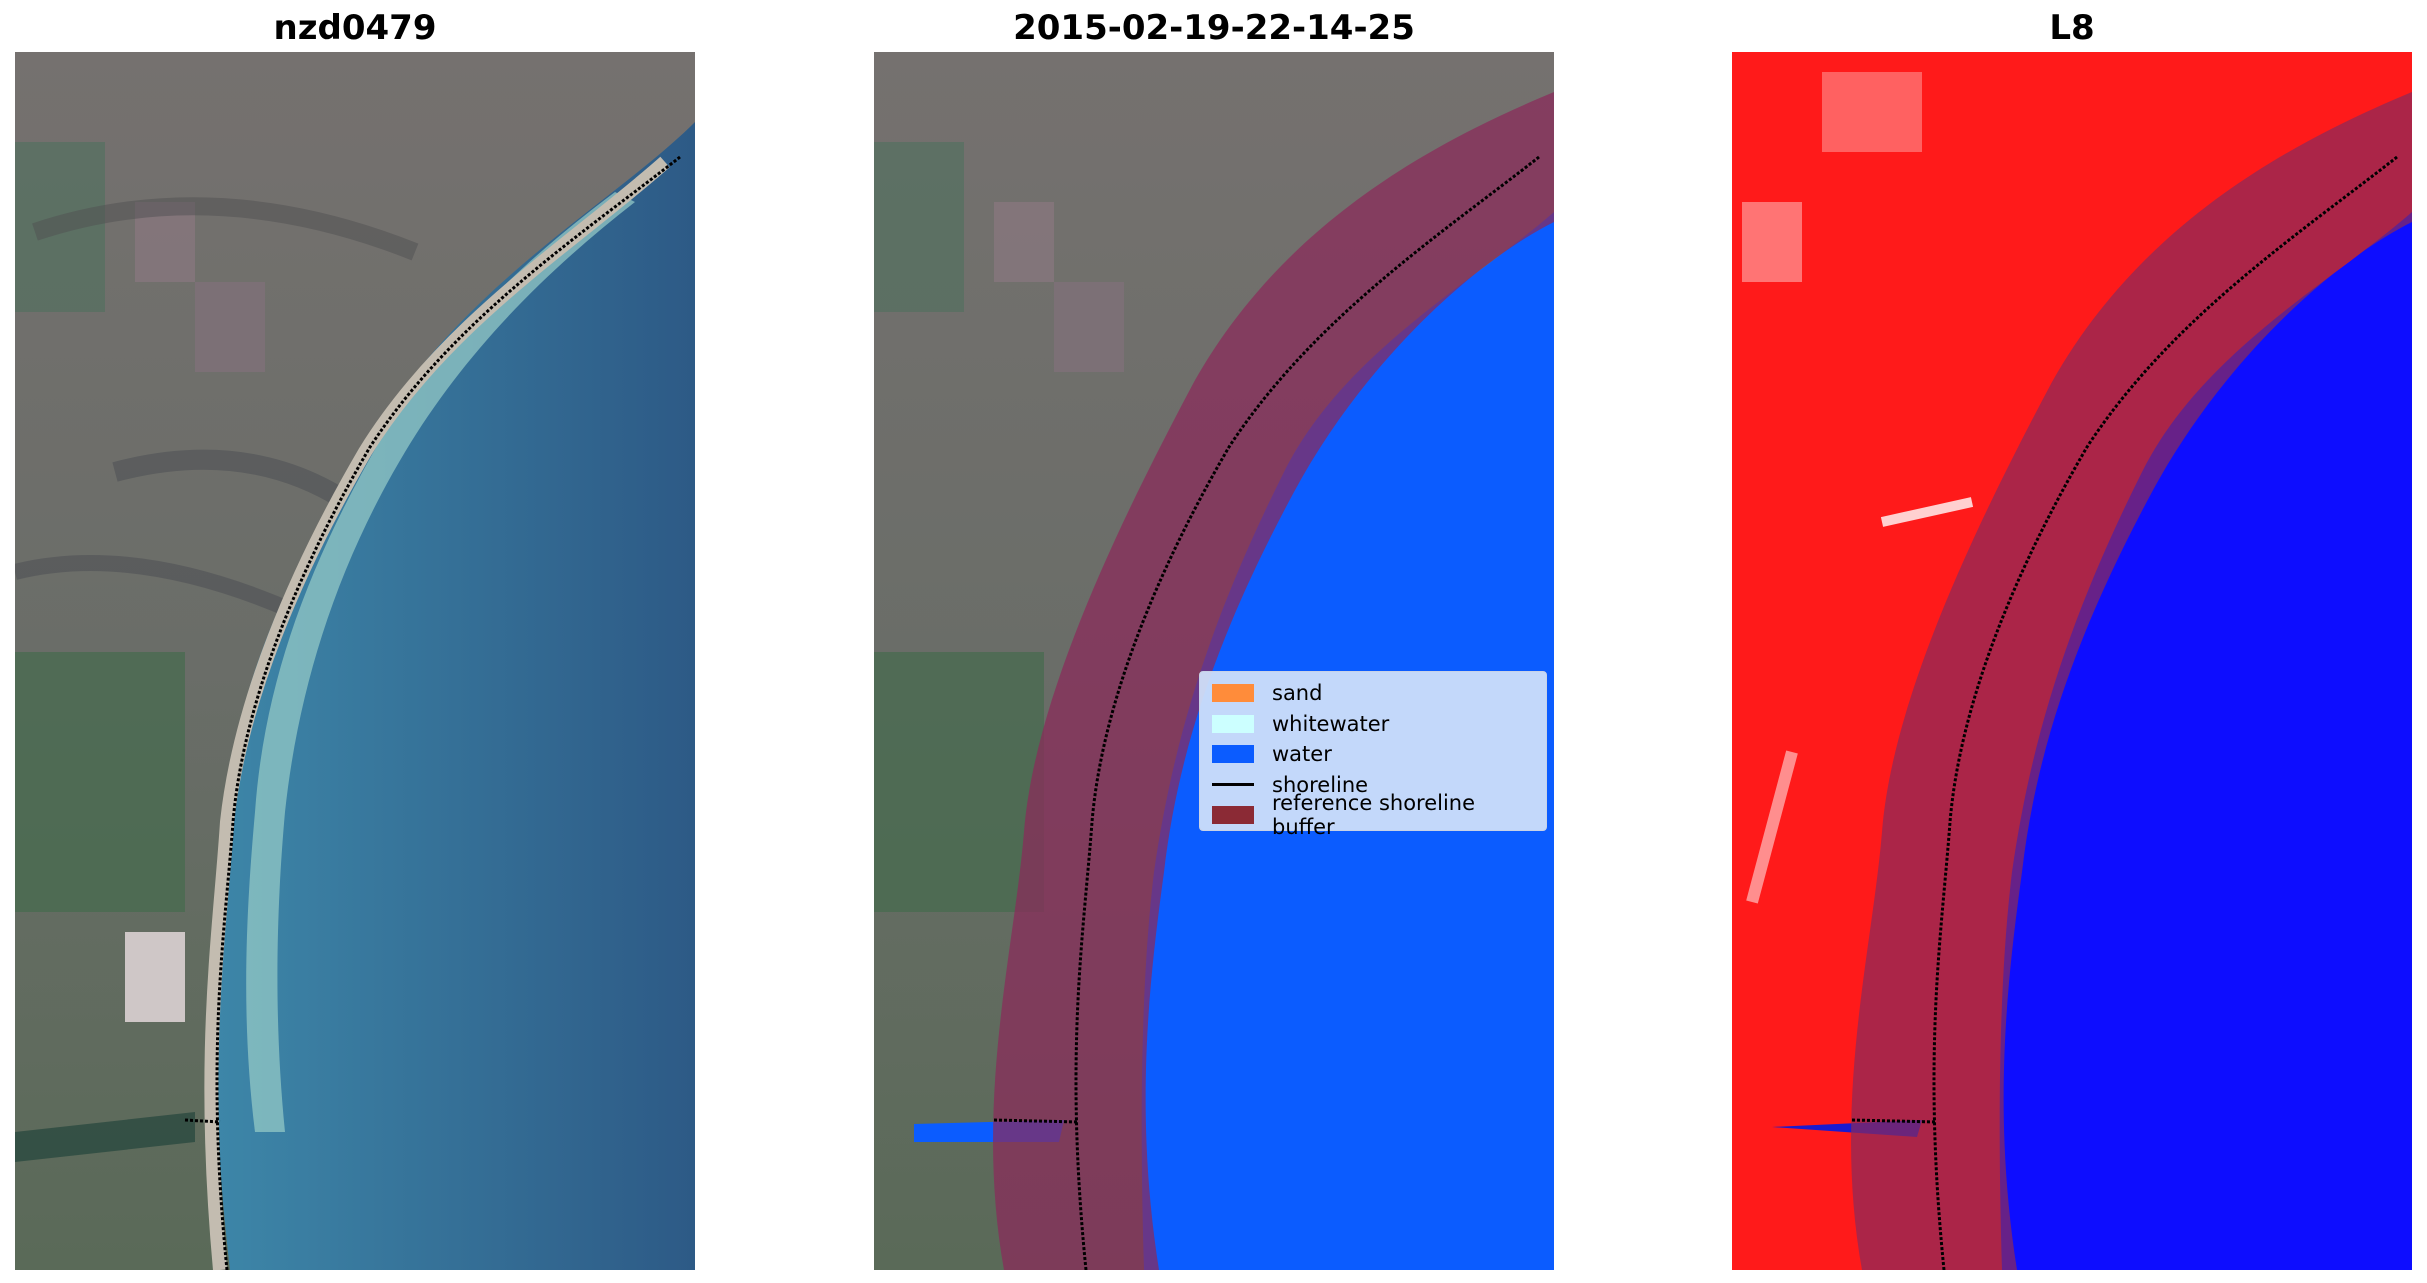  What do you see at coordinates (1233, 785) in the screenshot?
I see `shoreline-swatch` at bounding box center [1233, 785].